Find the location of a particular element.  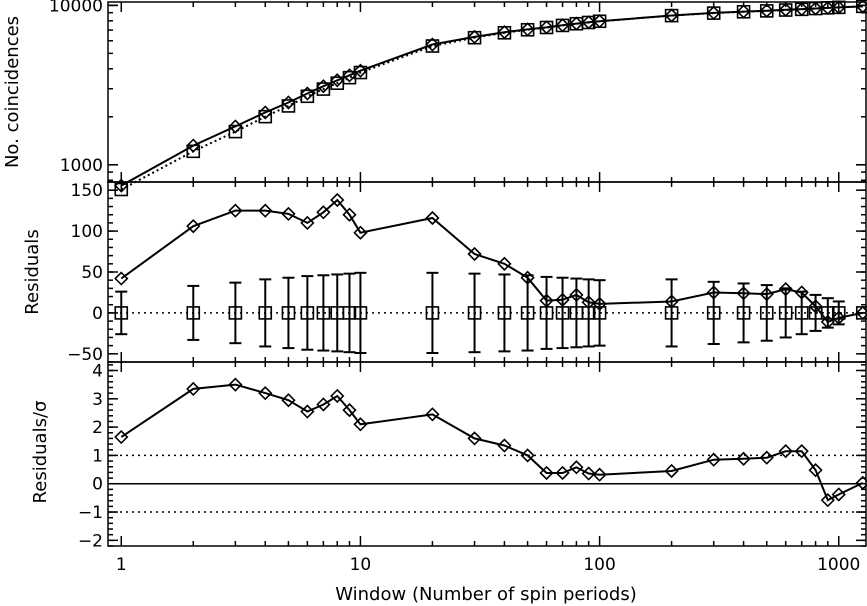

x-axis-title: Window (Number of spin periods) is located at coordinates (486, 594).